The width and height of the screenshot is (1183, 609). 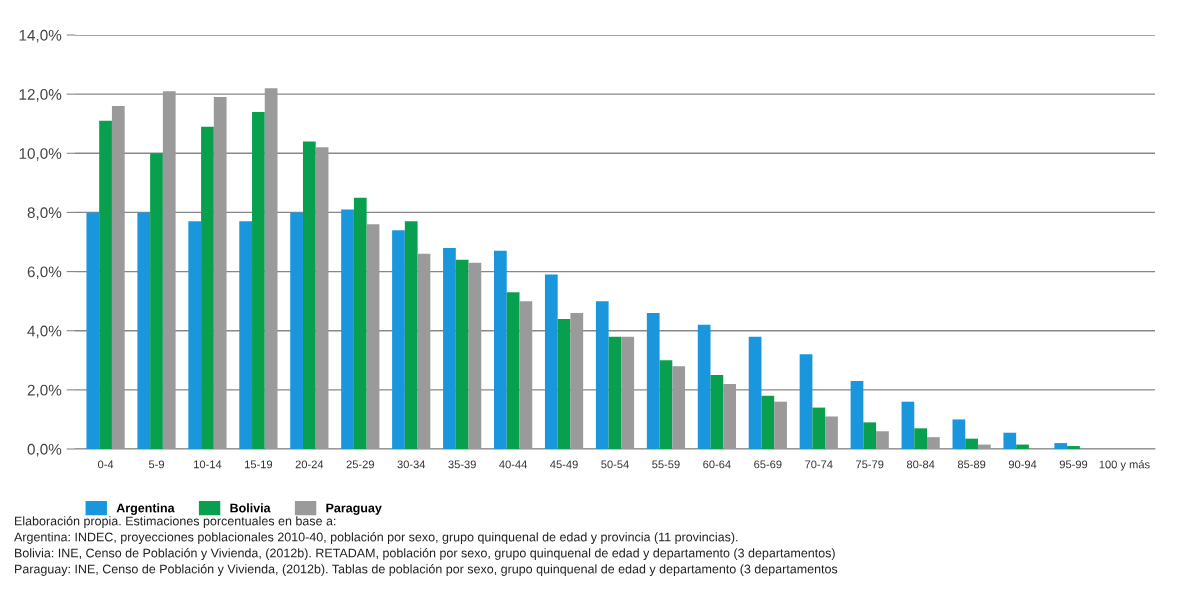 What do you see at coordinates (44, 273) in the screenshot?
I see `y-tick-label: 6,0%` at bounding box center [44, 273].